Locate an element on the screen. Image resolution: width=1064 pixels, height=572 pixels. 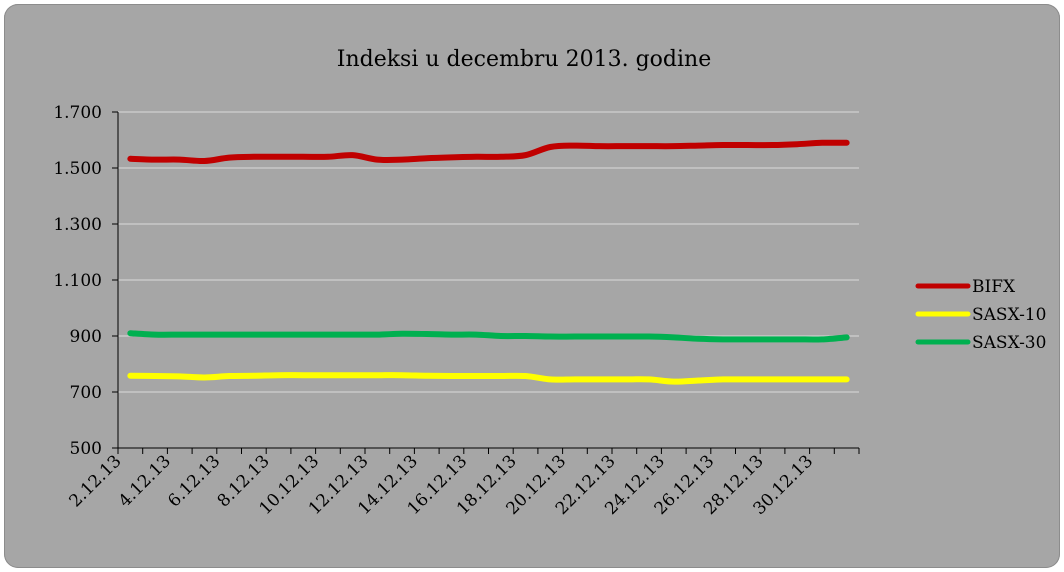
chart-title: Indeksi u decembru 2013. godine is located at coordinates (524, 59).